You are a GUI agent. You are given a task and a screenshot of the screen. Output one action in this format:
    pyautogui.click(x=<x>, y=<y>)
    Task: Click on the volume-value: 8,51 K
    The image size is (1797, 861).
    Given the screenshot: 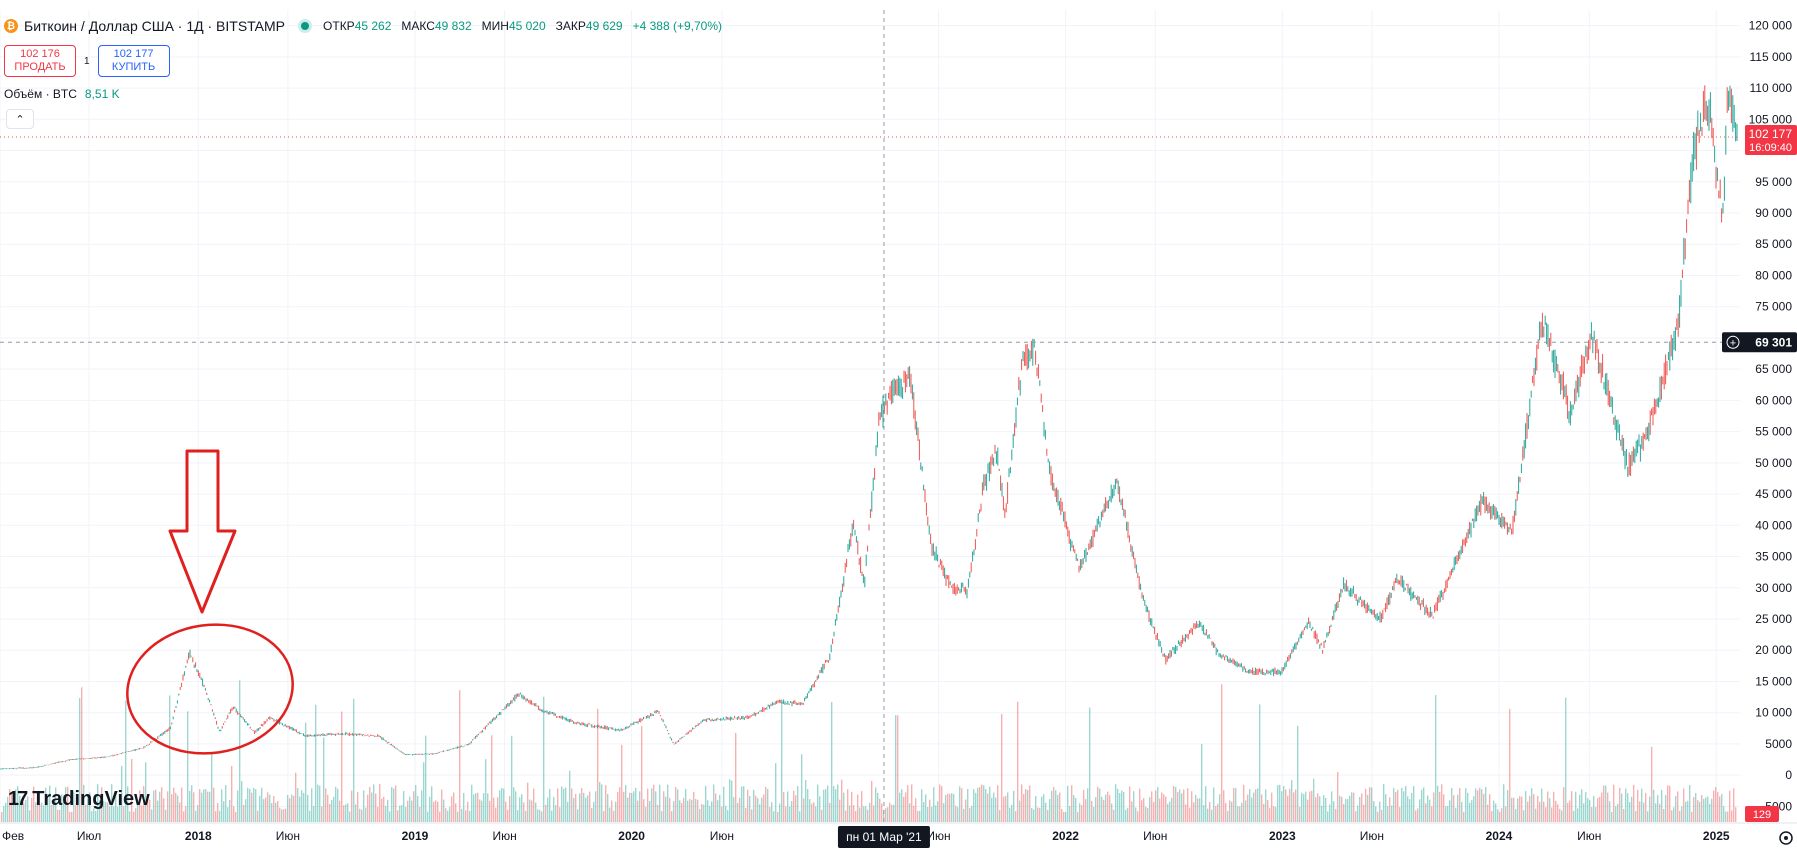 What is the action you would take?
    pyautogui.click(x=102, y=94)
    